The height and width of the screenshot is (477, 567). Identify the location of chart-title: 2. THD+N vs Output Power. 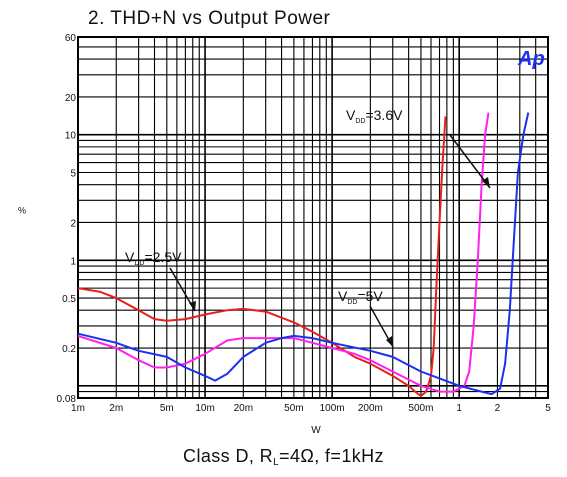
(209, 18).